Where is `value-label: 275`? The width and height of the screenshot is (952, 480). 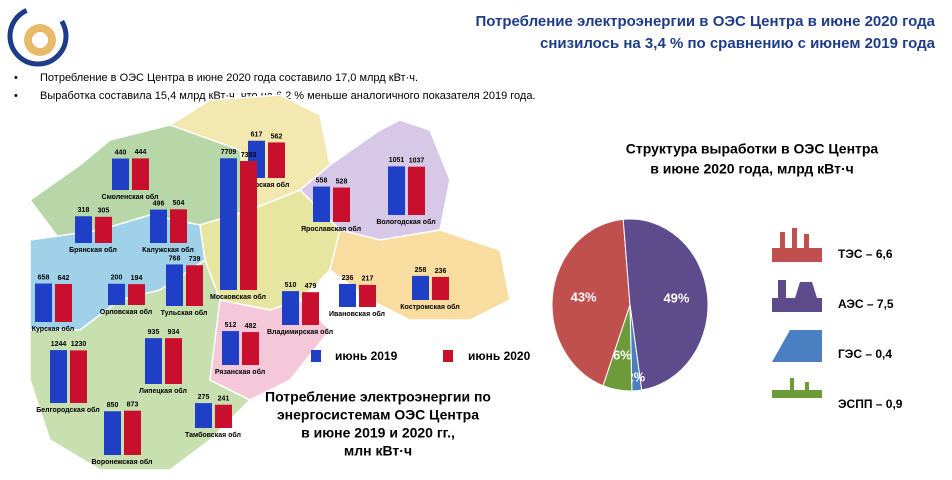
value-label: 275 is located at coordinates (204, 397).